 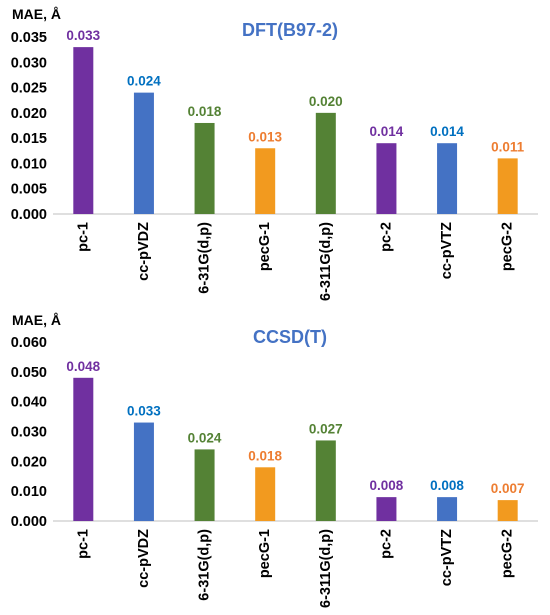 I want to click on chart-title: CCSD(T), so click(x=290, y=337).